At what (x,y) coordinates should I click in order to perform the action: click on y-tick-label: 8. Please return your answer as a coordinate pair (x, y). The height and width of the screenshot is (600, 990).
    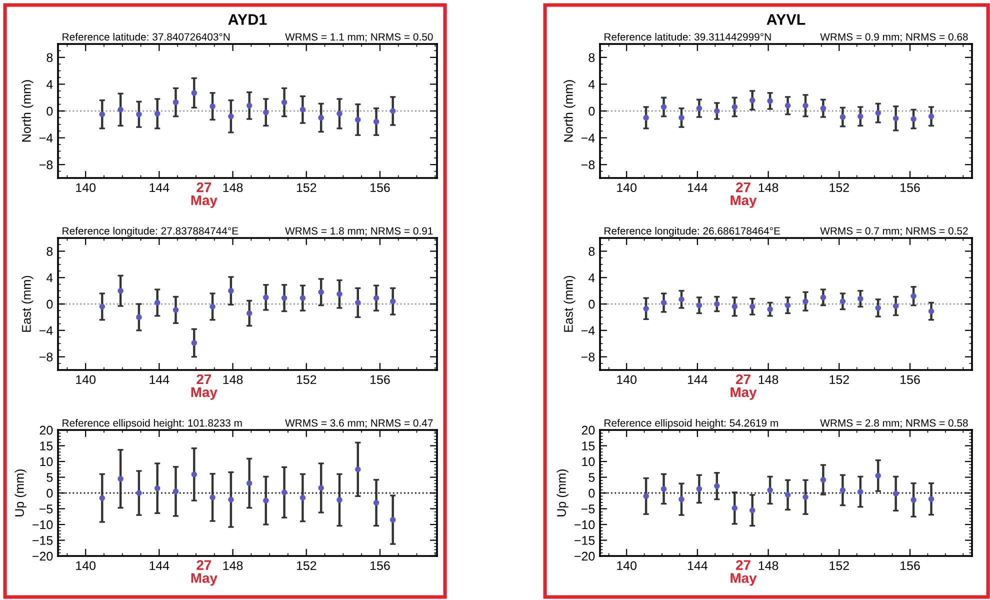
    Looking at the image, I should click on (49, 57).